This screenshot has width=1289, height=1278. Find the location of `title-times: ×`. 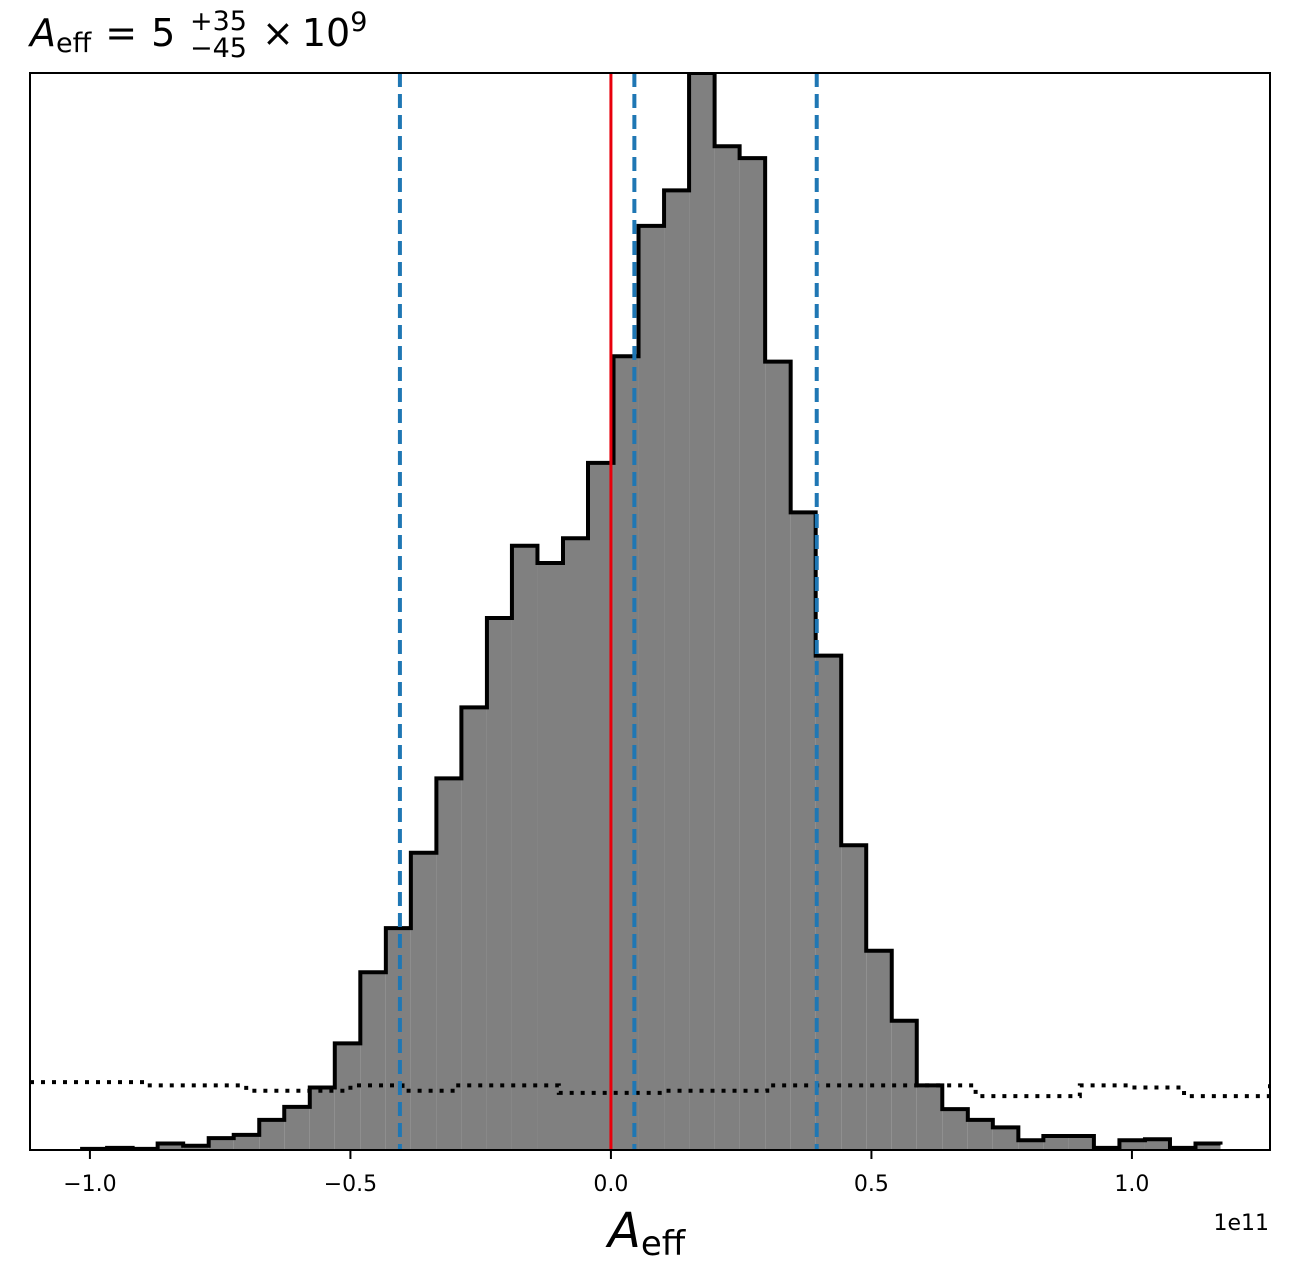

title-times: × is located at coordinates (278, 33).